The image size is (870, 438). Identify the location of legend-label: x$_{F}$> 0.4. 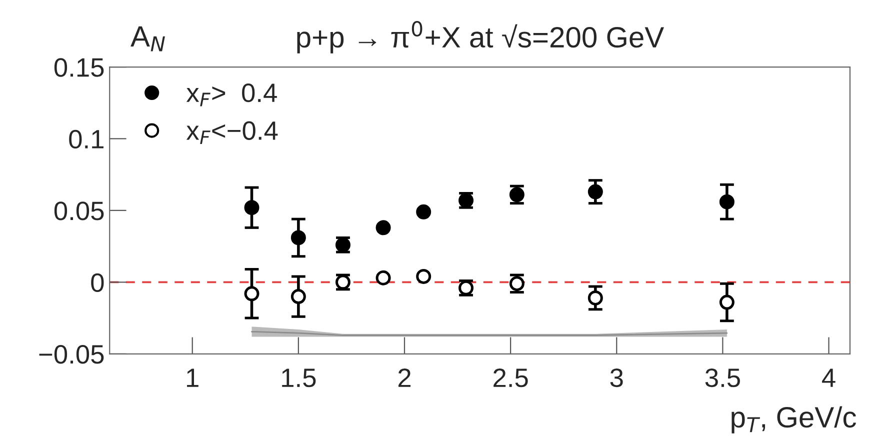
(231, 95).